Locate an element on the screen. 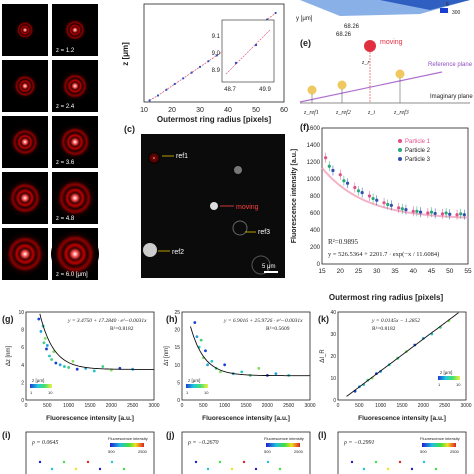 The height and width of the screenshot is (474, 474). ytick: 5 is located at coordinates (178, 383).